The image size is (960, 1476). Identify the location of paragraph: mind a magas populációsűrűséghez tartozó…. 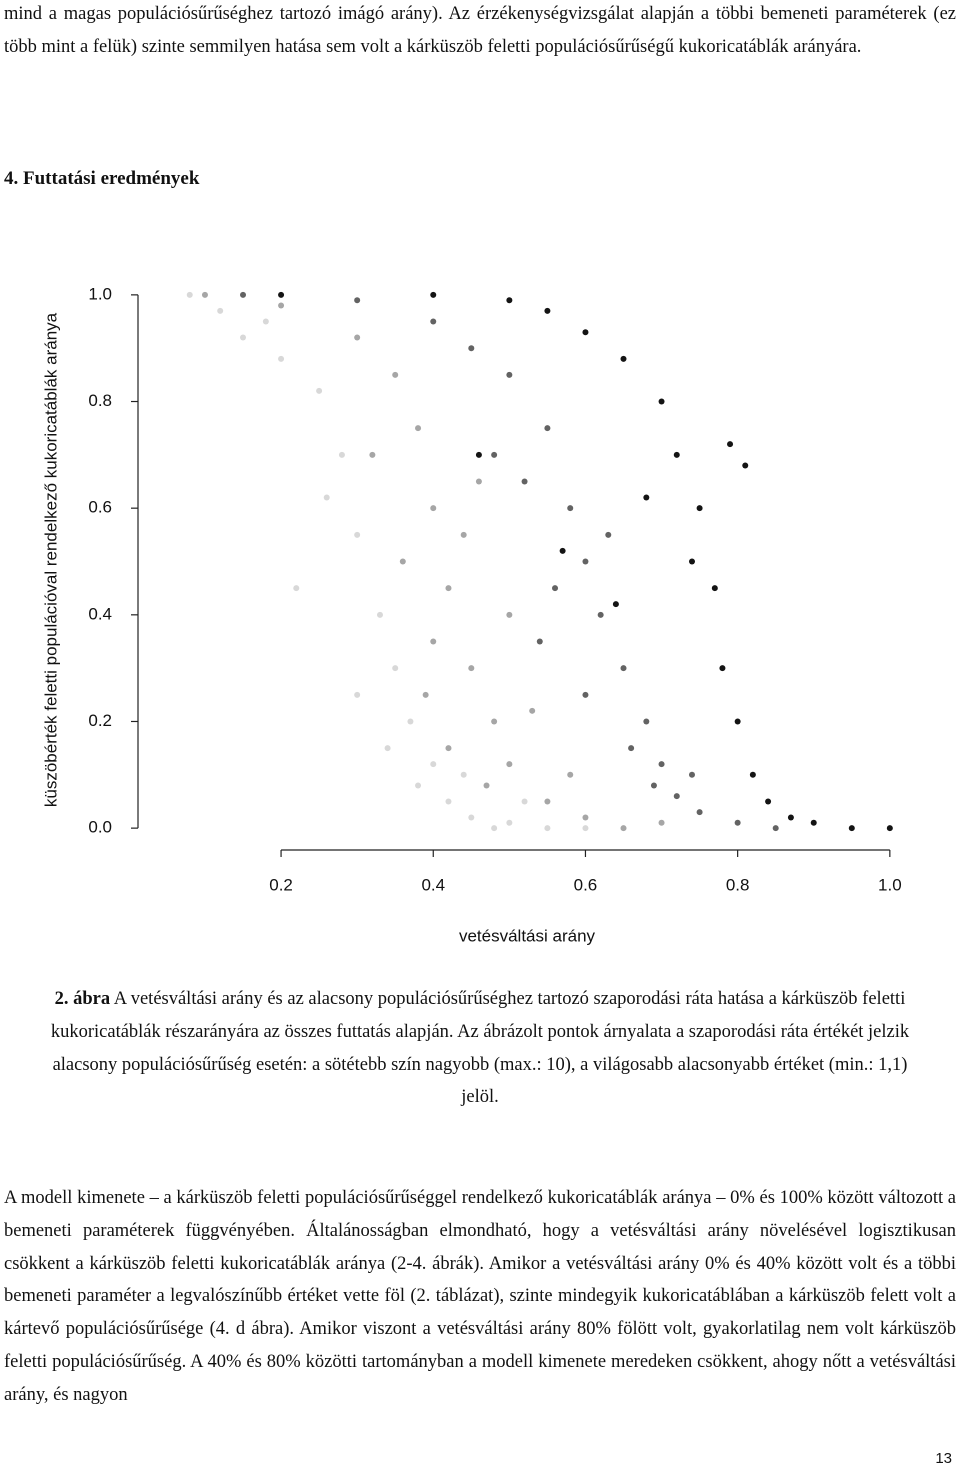
(480, 30).